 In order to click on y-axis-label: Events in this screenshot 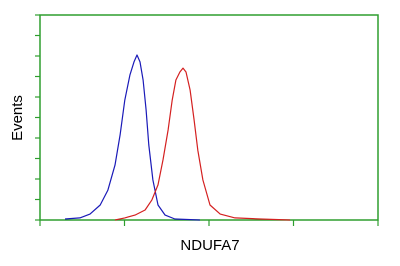, I will do `click(17, 118)`.